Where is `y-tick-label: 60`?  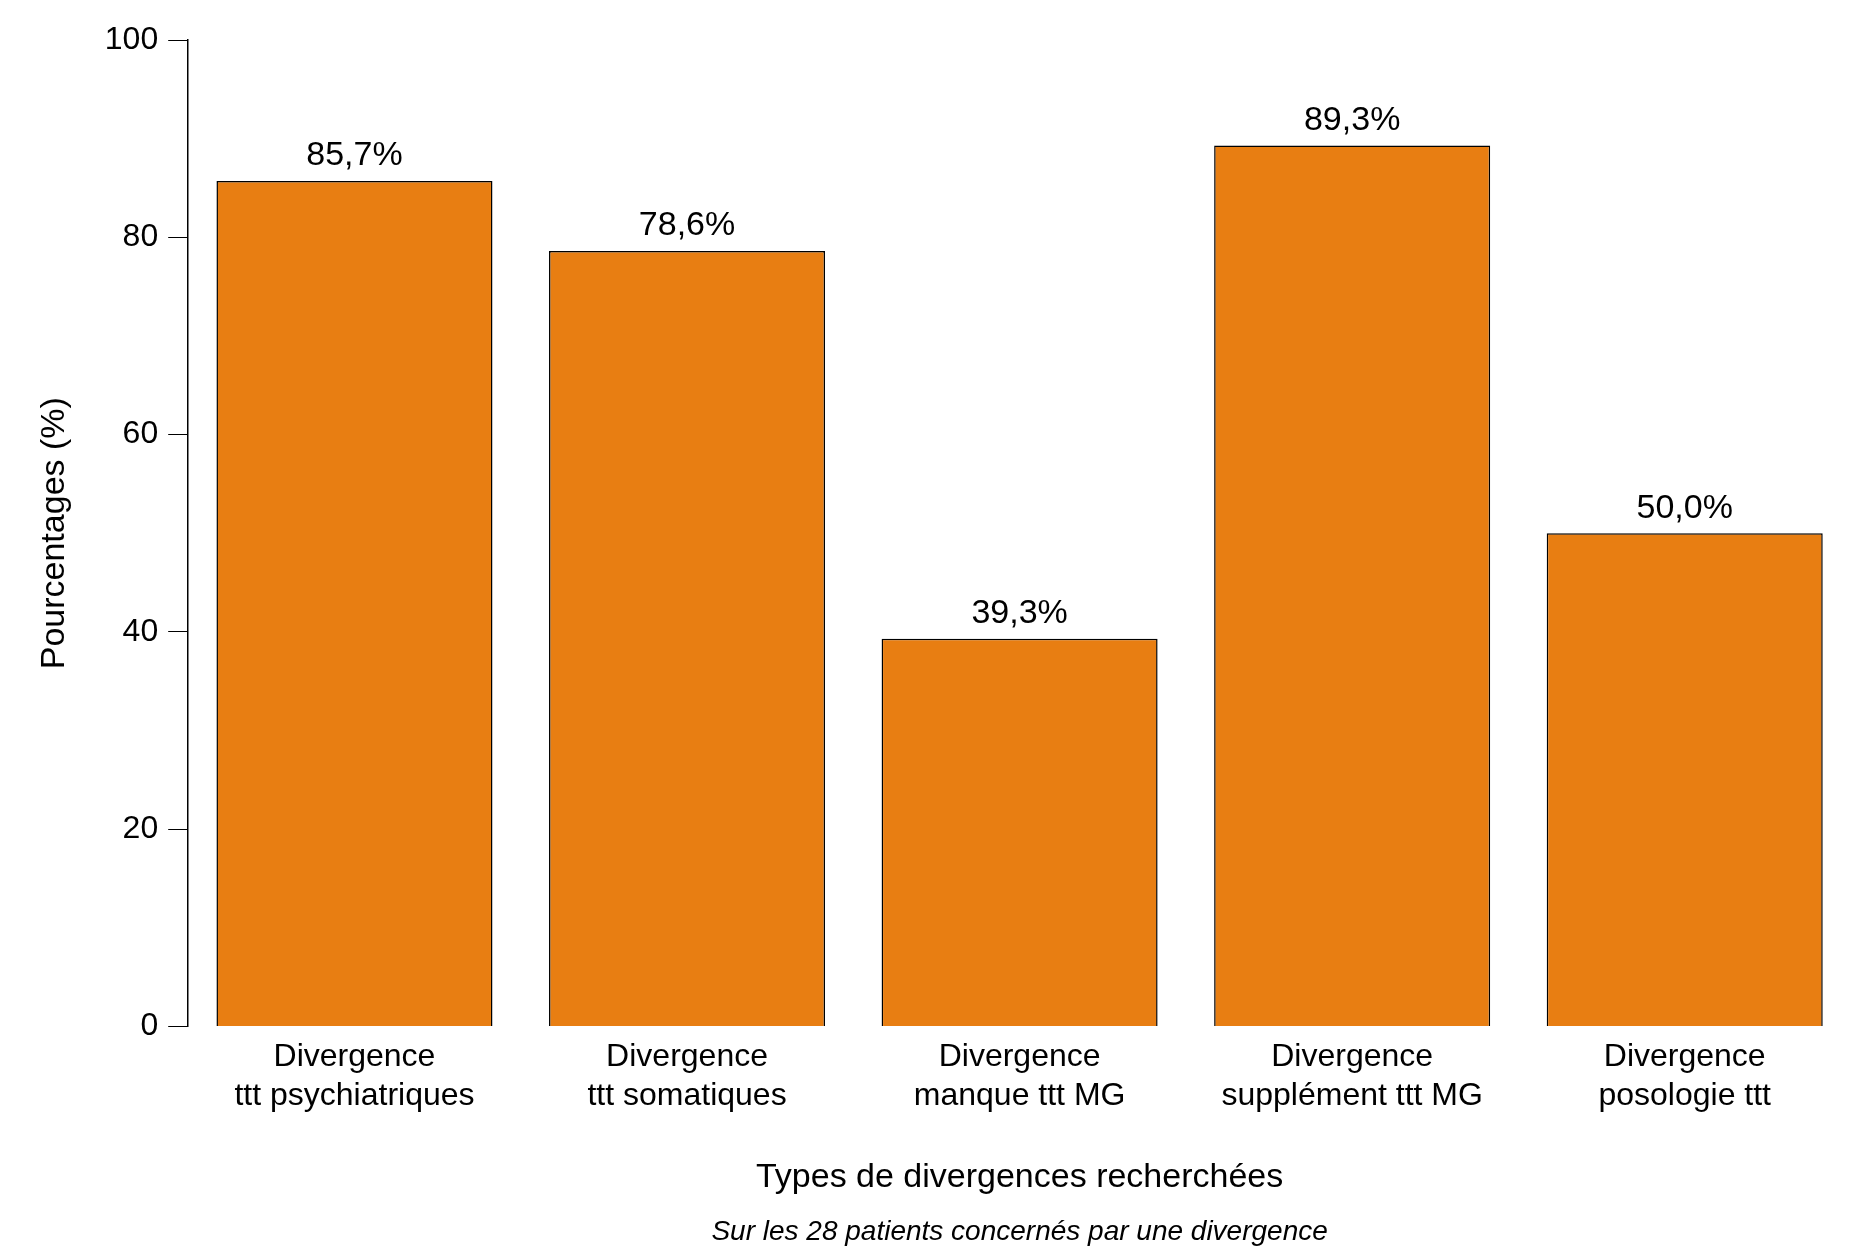
y-tick-label: 60 is located at coordinates (140, 432).